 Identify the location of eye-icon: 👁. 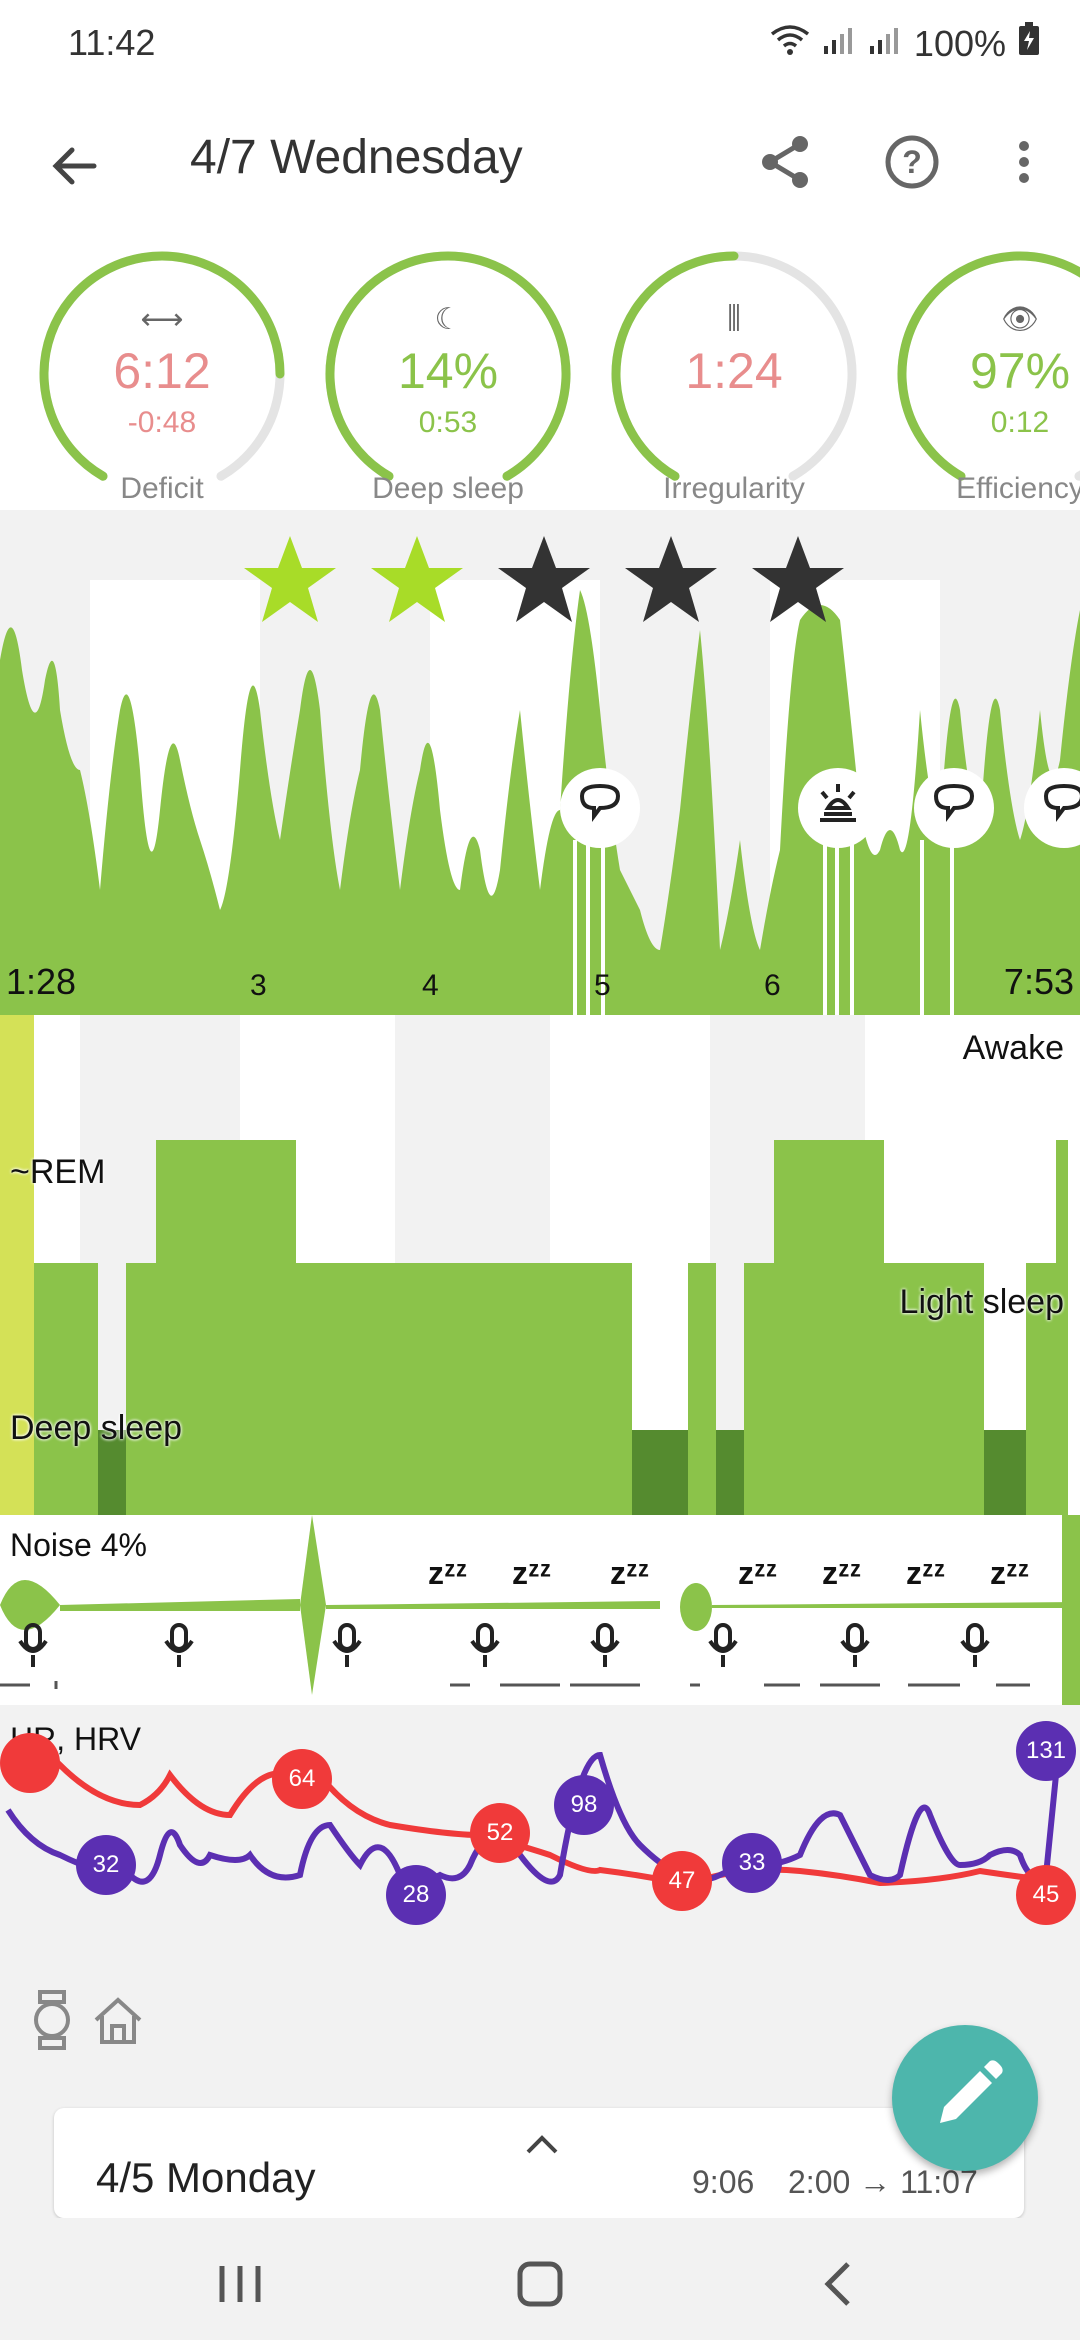
(1020, 319).